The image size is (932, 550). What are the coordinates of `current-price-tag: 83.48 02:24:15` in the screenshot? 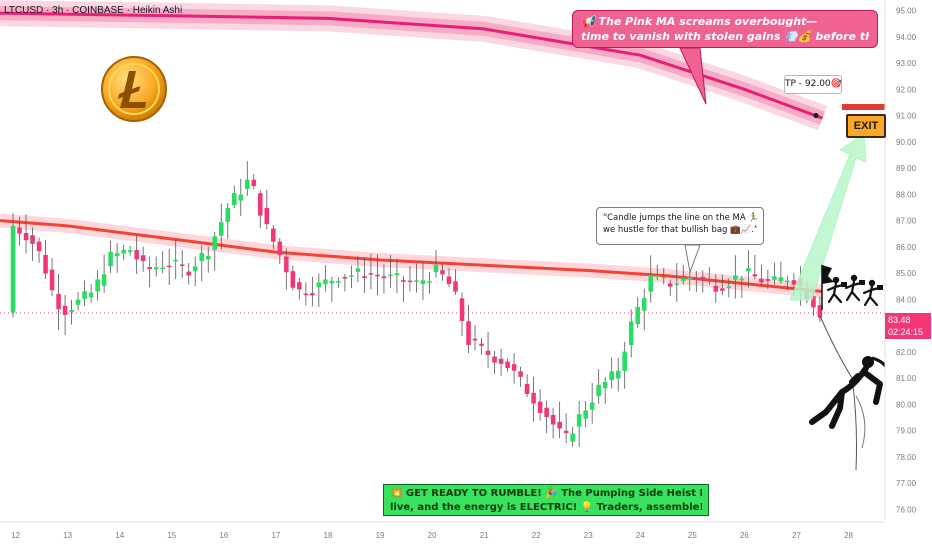 It's located at (908, 326).